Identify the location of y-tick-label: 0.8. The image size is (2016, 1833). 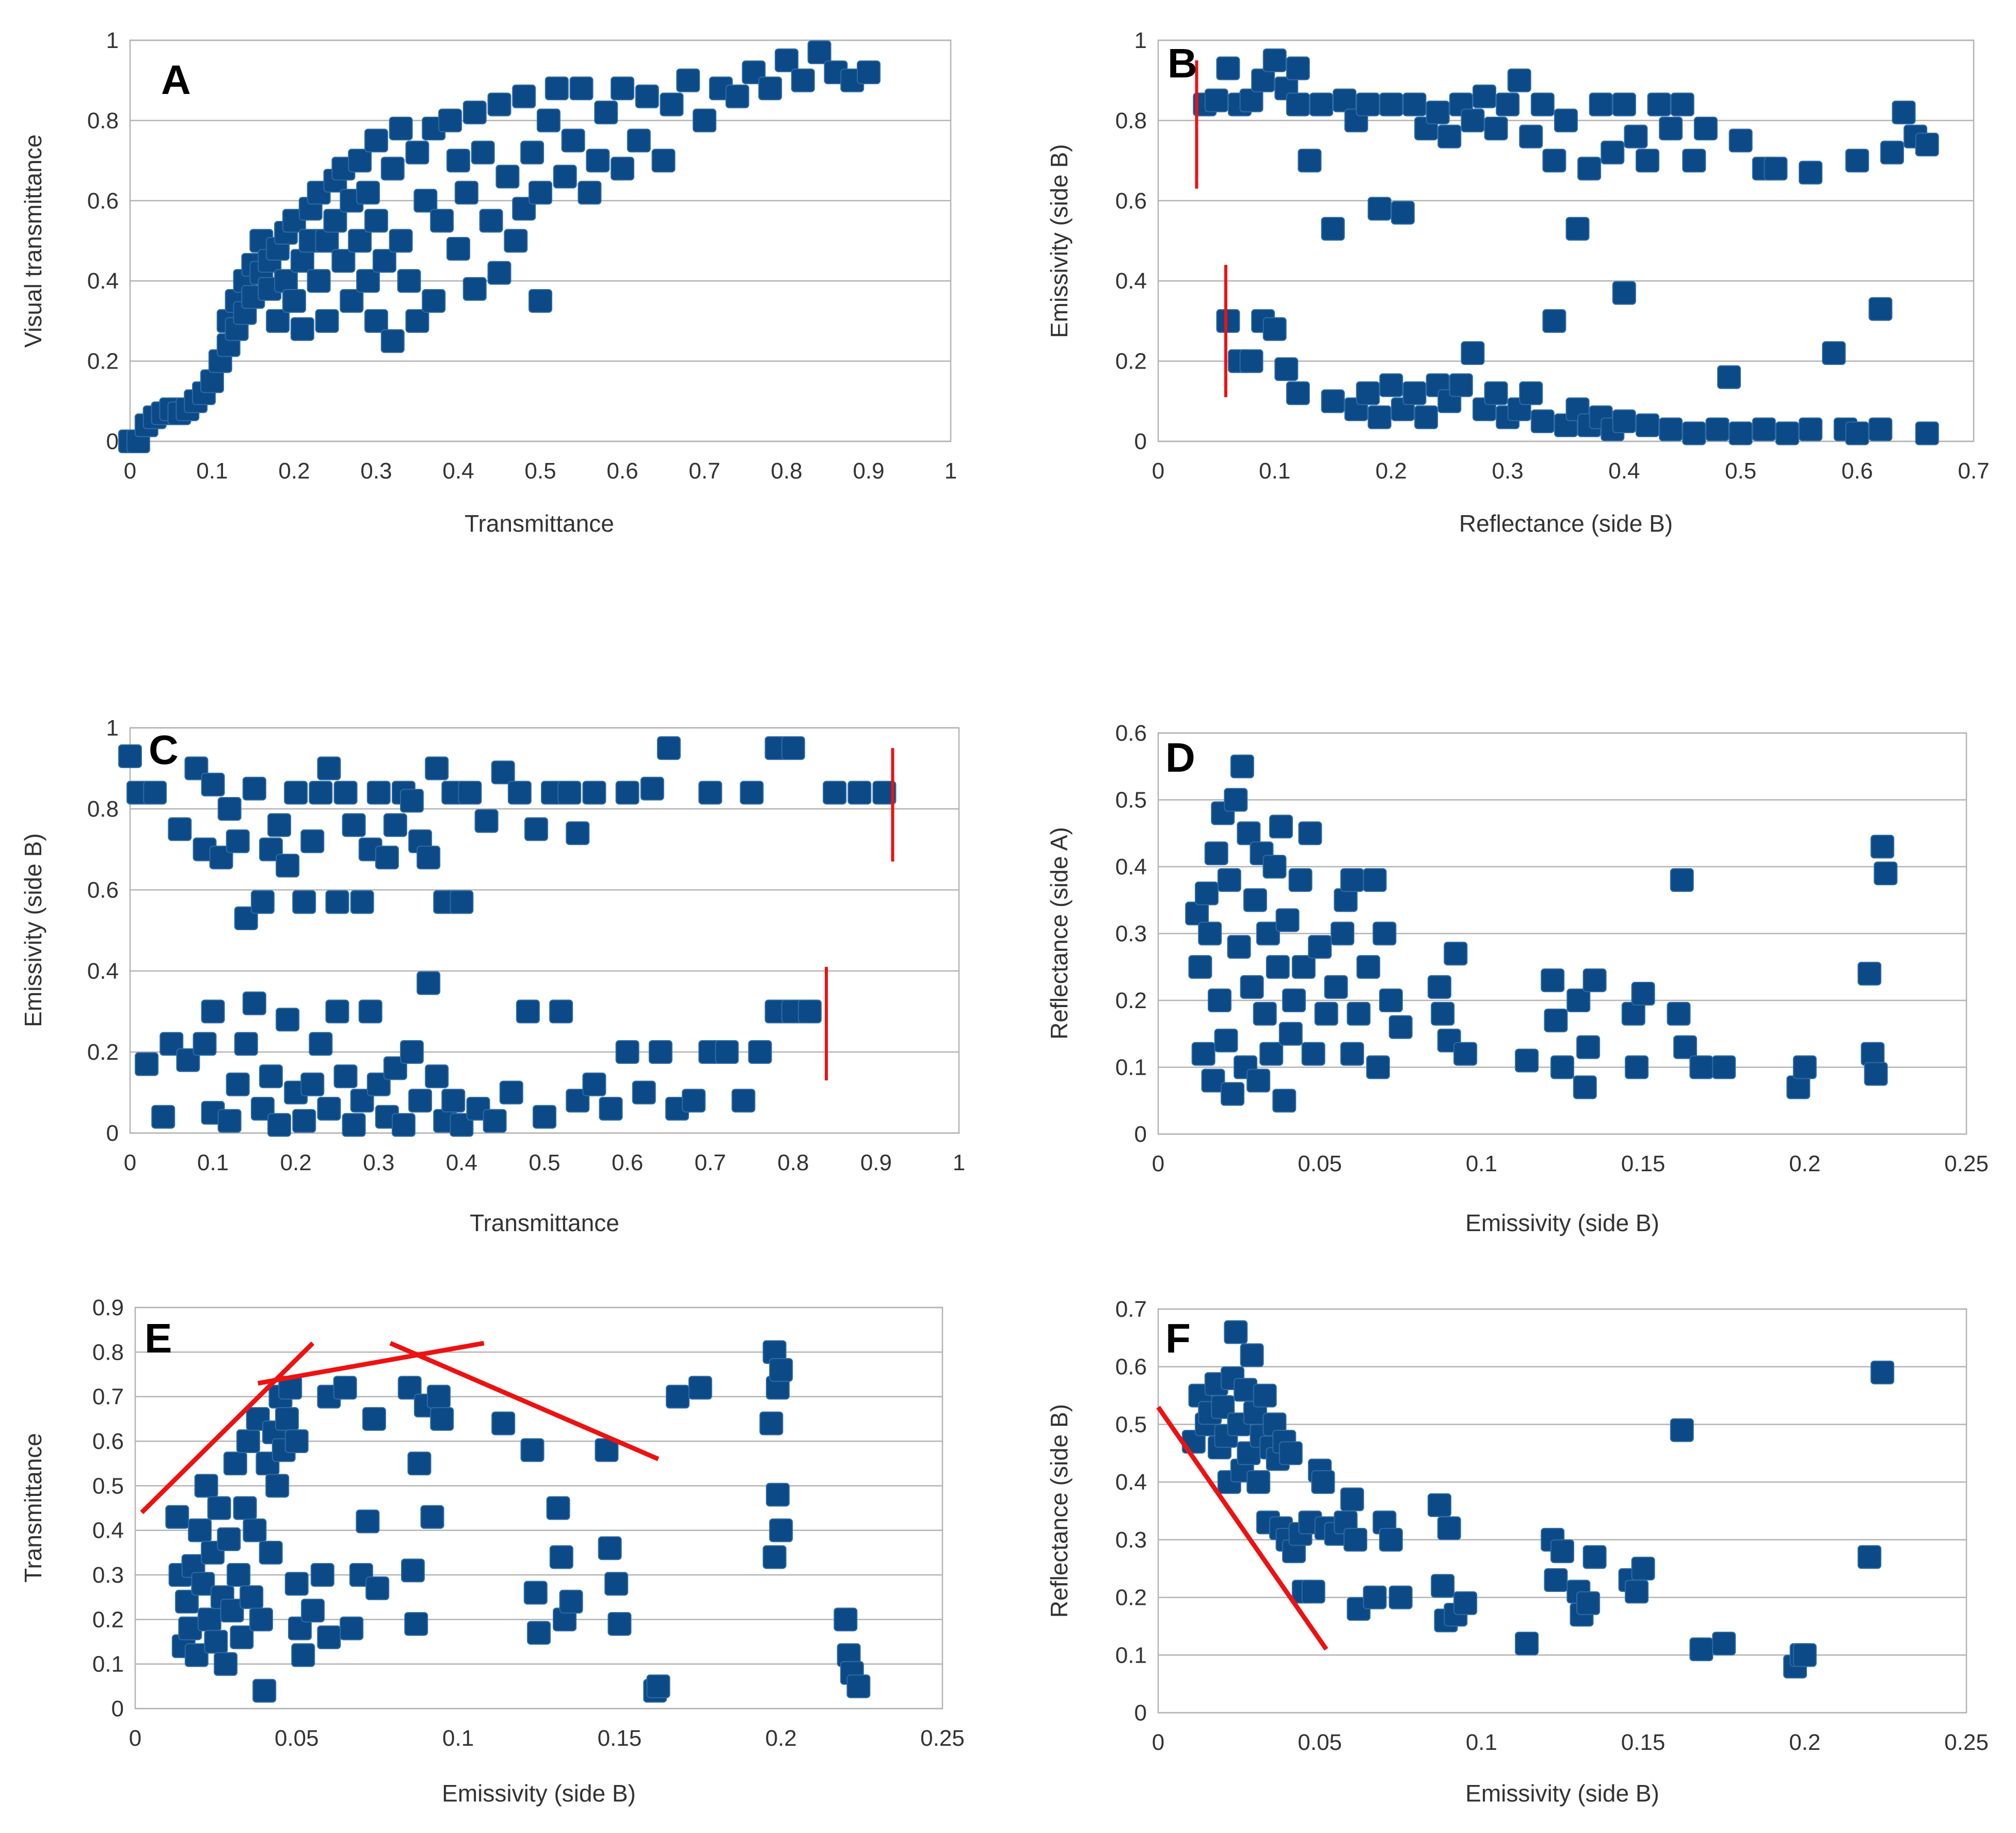
(103, 121).